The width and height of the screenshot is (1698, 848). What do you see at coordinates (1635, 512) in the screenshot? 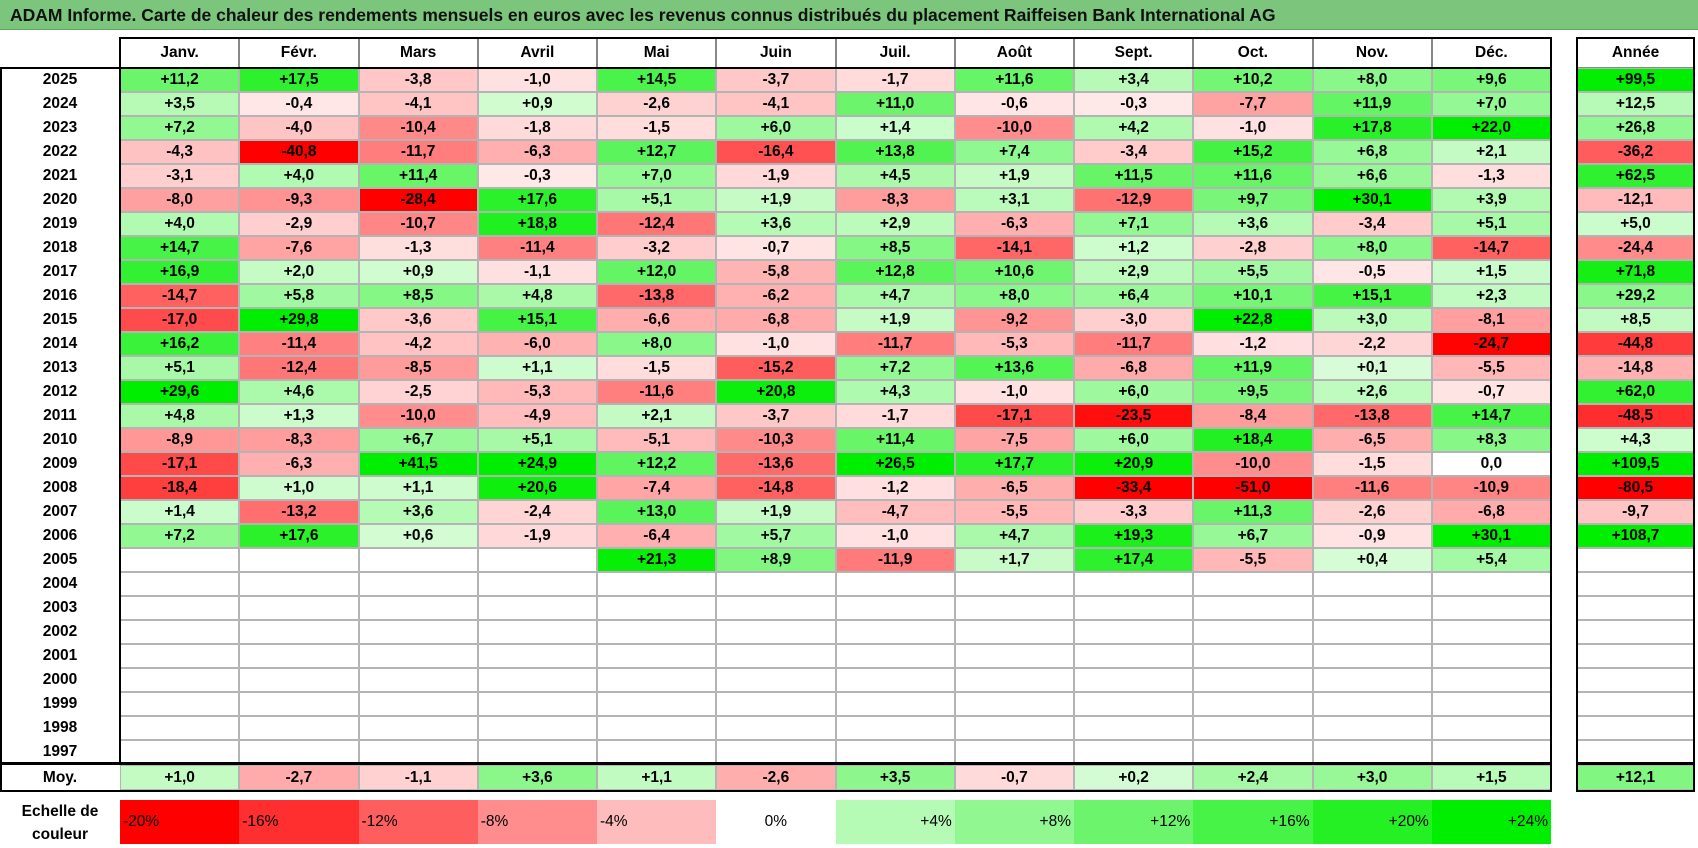
I see `annual-cell: -9,7` at bounding box center [1635, 512].